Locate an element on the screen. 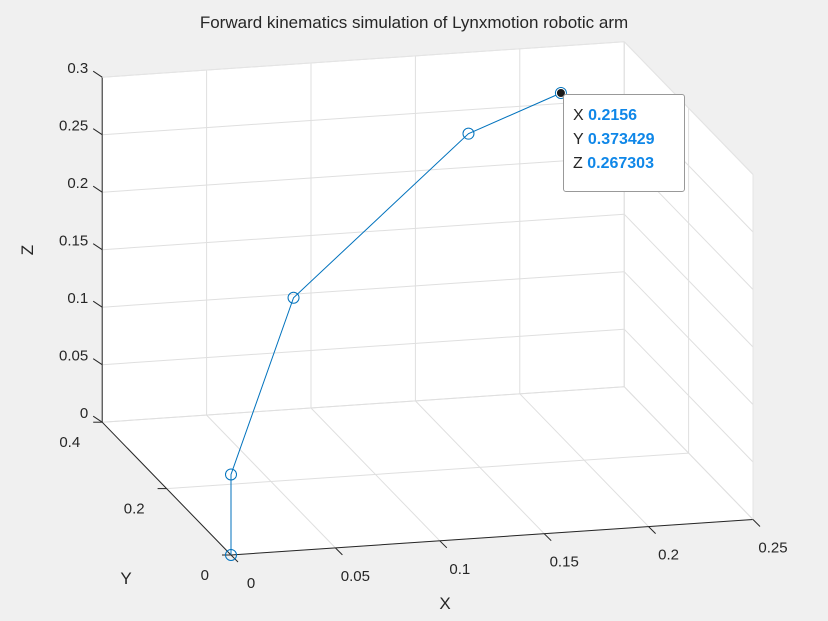 Image resolution: width=828 pixels, height=621 pixels. datatip-z-label: Z is located at coordinates (578, 163).